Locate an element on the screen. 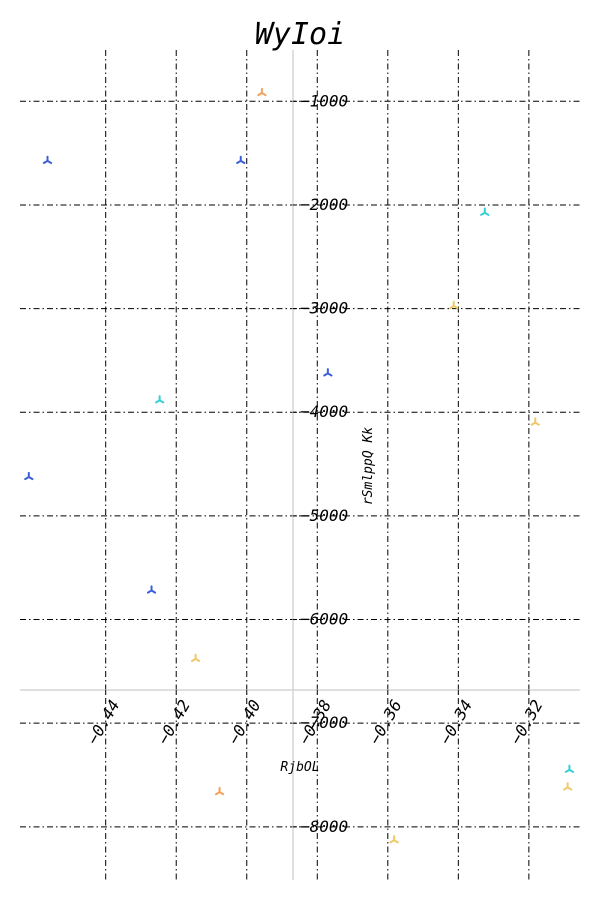 The width and height of the screenshot is (600, 900). y-tick-label: −3000 is located at coordinates (324, 308).